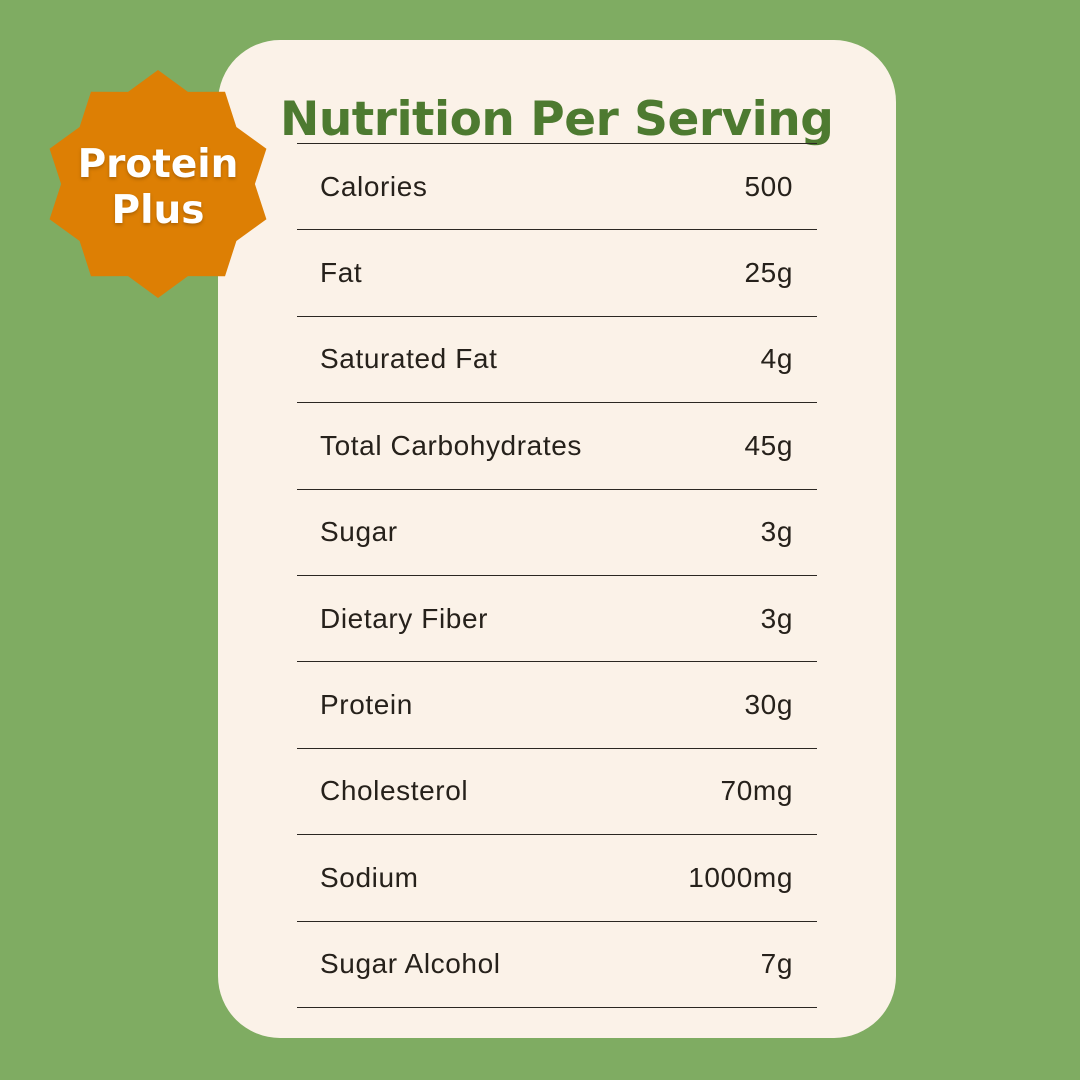 The width and height of the screenshot is (1080, 1080). I want to click on nutrient-label: Sodium, so click(369, 877).